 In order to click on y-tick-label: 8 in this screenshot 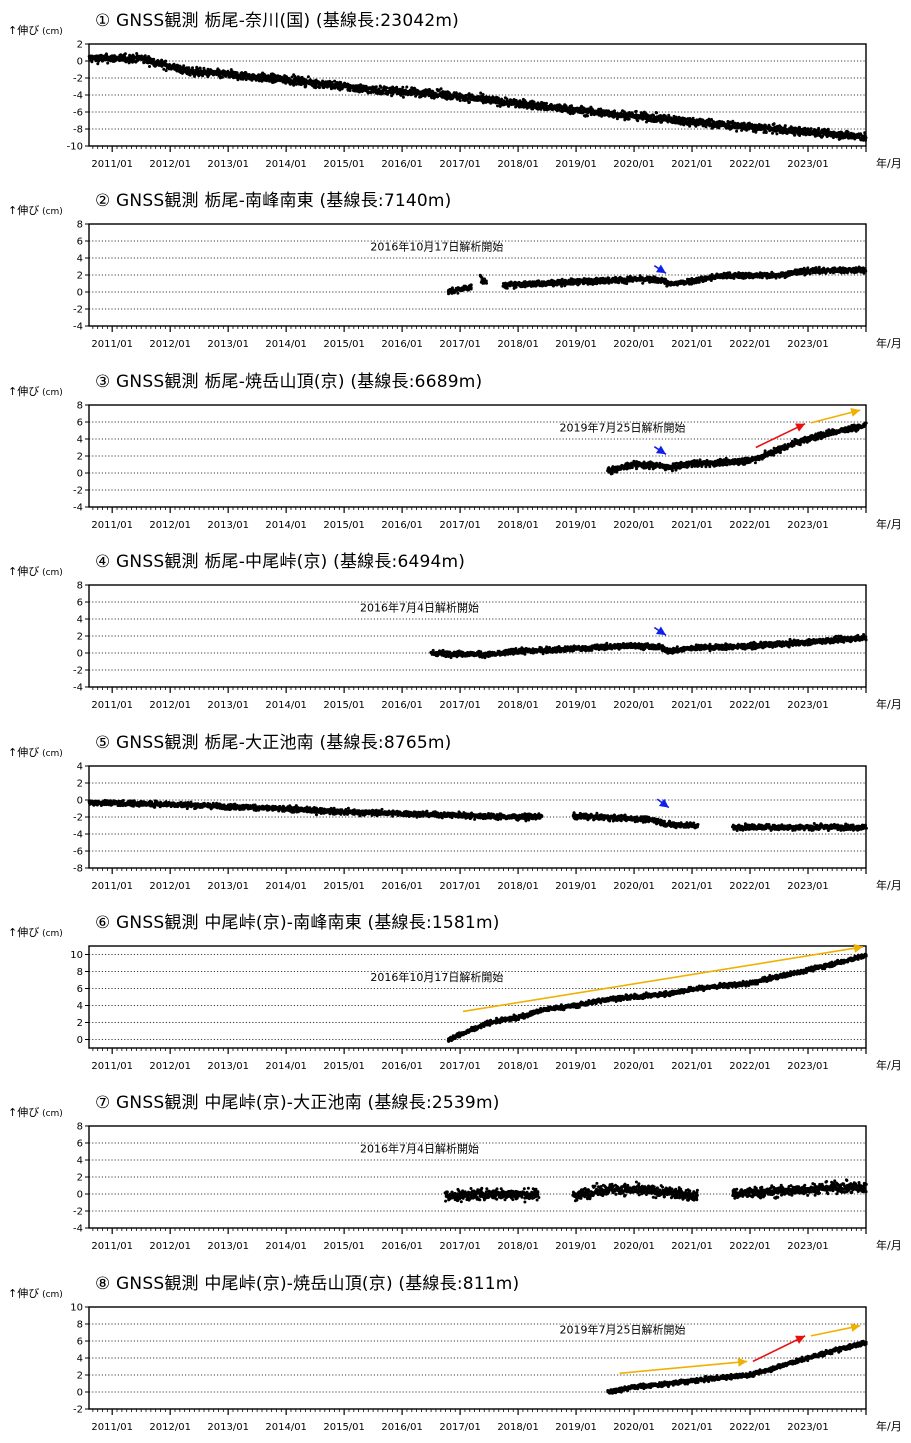, I will do `click(80, 406)`.